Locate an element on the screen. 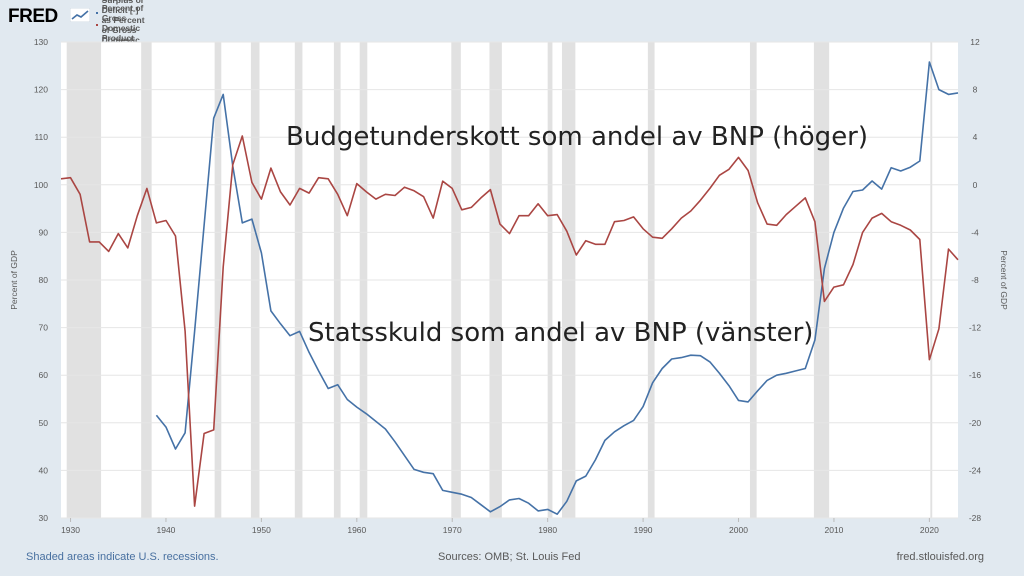  y-tick-label-left: 30 is located at coordinates (44, 518).